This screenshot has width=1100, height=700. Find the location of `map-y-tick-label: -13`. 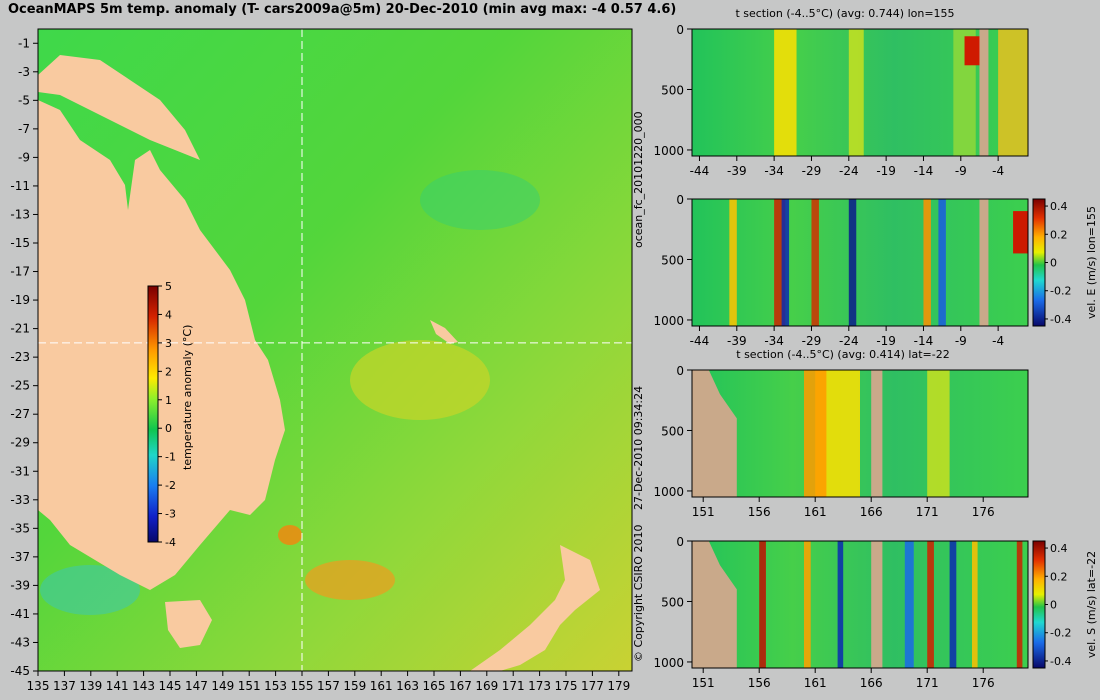

map-y-tick-label: -13 is located at coordinates (20, 214).